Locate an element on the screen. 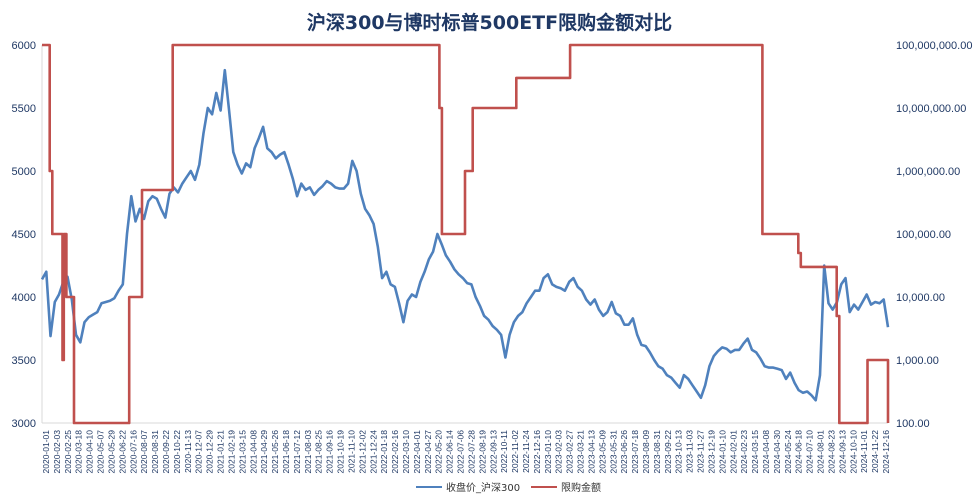 This screenshot has width=979, height=500. legend-swatch-red is located at coordinates (544, 486).